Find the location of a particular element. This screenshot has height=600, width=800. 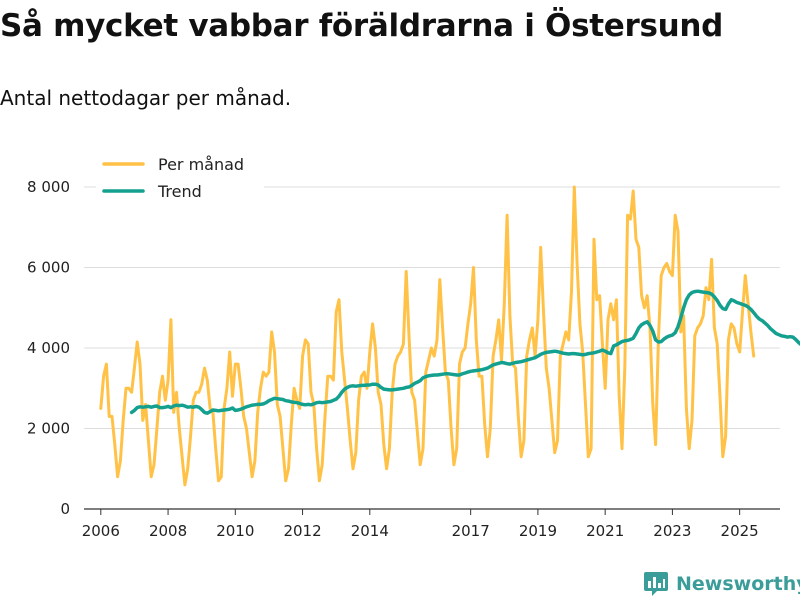

legend-background is located at coordinates (180, 180).